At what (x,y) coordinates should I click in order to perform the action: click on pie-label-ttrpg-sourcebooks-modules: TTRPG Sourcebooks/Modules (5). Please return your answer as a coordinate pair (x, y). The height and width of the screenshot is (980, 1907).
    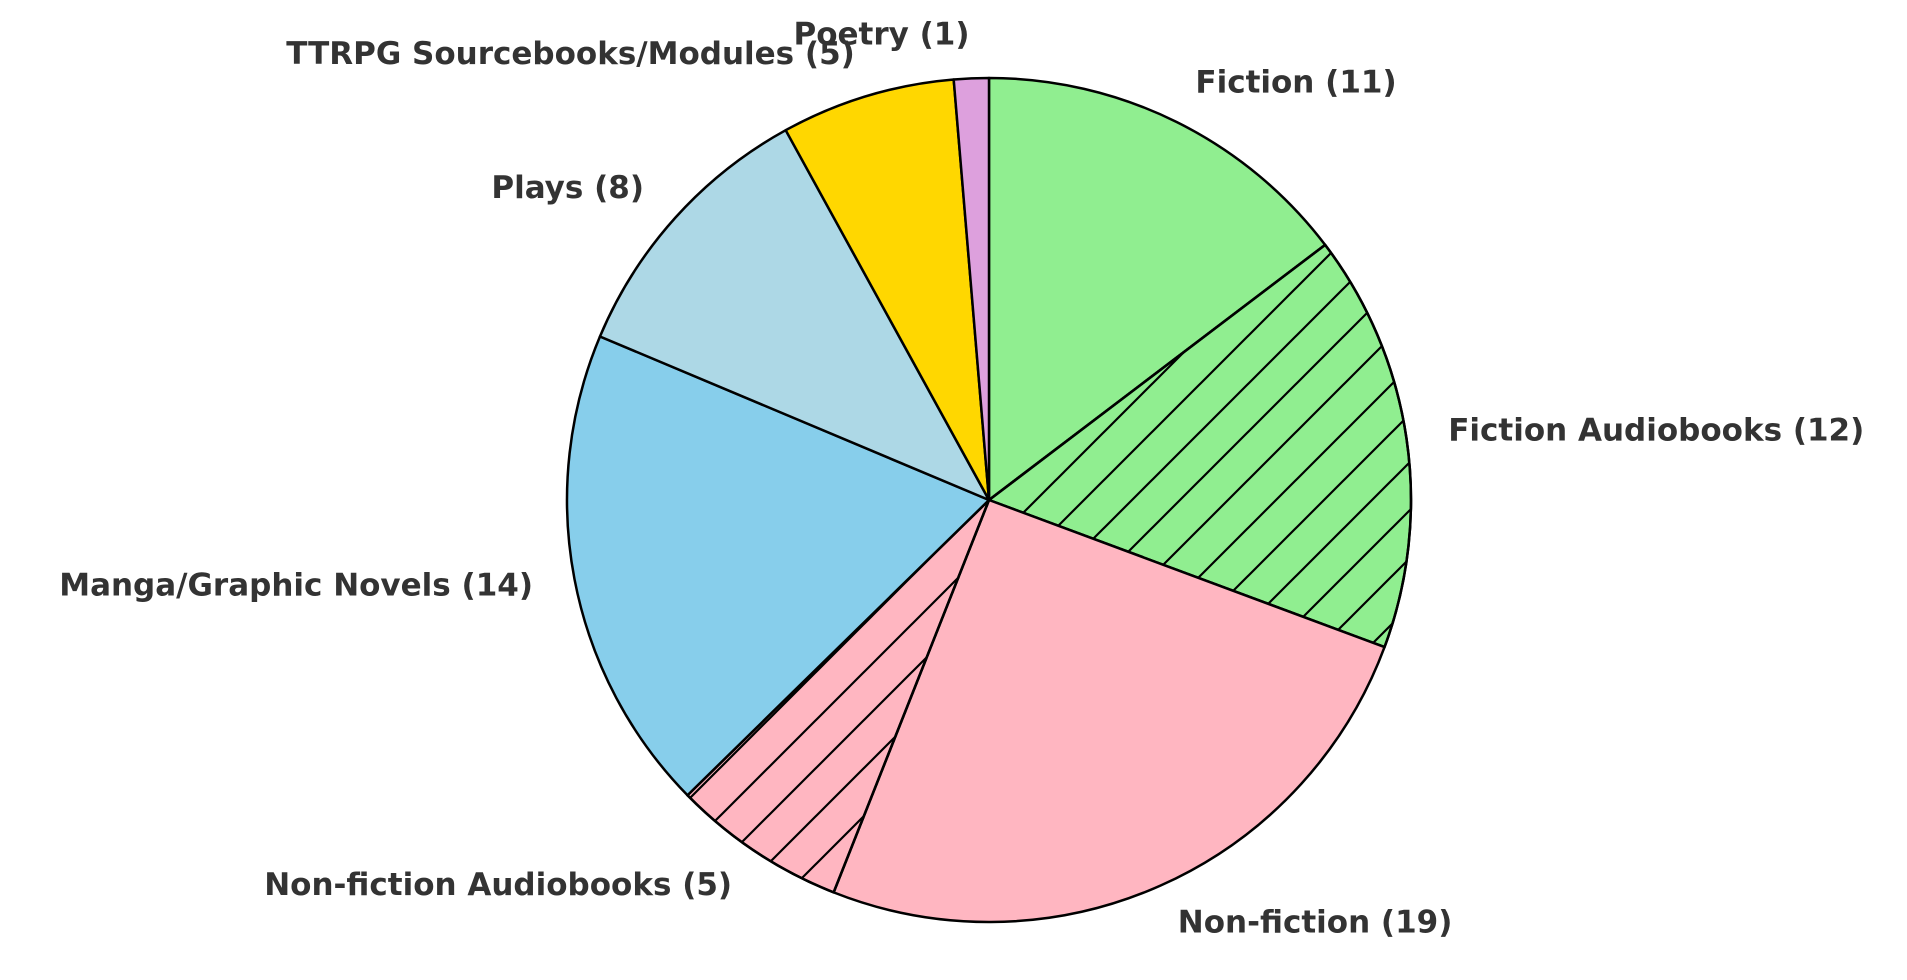
    Looking at the image, I should click on (570, 54).